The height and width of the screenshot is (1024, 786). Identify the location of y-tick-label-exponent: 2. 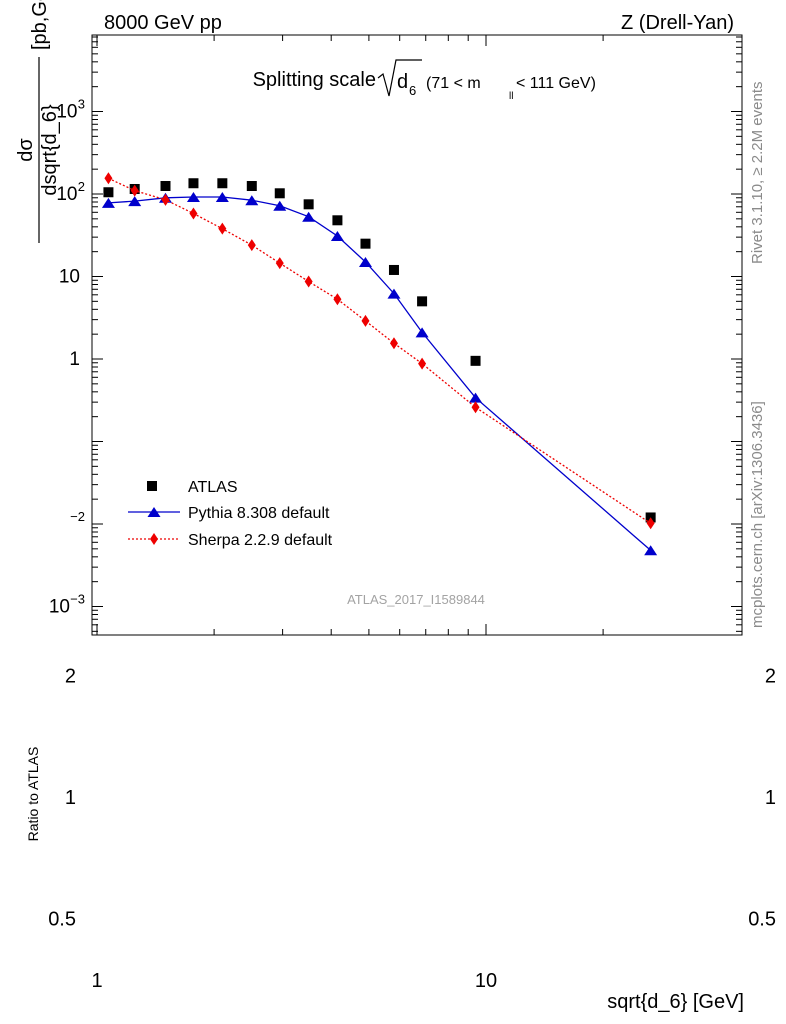
(81, 186).